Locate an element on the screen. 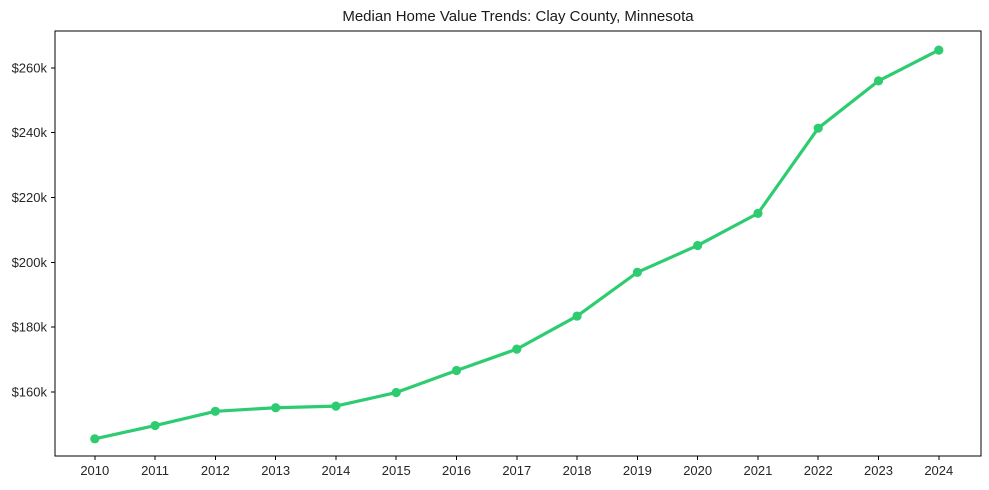 The width and height of the screenshot is (989, 490). y-tick-label: $260k is located at coordinates (30, 67).